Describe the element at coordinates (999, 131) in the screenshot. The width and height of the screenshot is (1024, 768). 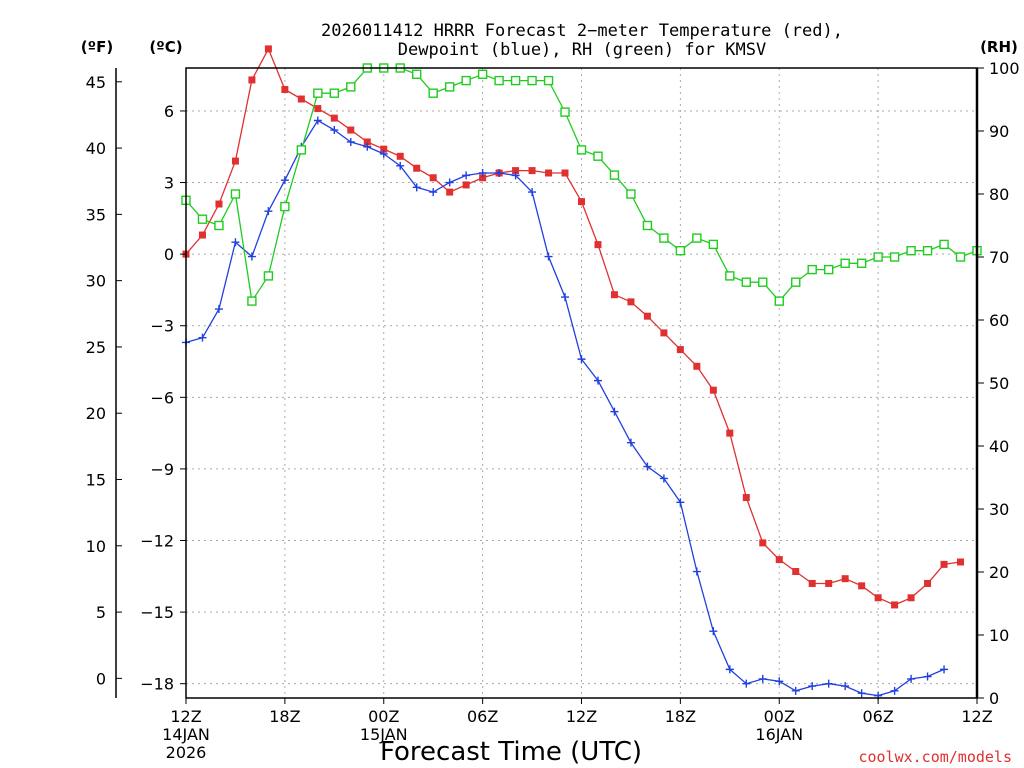
I see `rh-tick-label: 90` at that location.